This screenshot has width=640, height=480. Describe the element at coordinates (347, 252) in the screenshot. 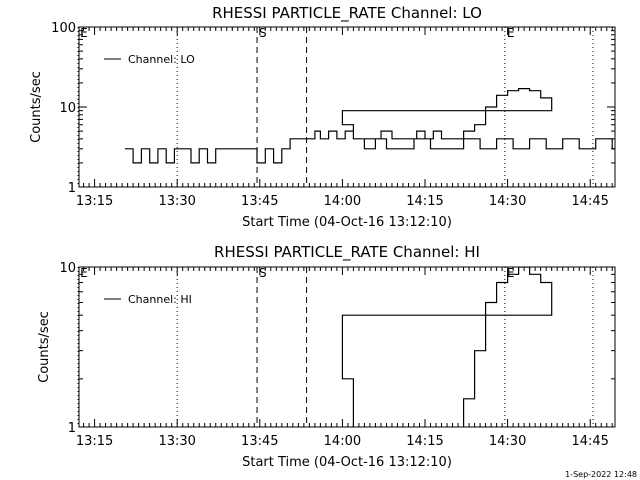

I see `chart-title: RHESSI PARTICLE_RATE Channel: HI` at that location.